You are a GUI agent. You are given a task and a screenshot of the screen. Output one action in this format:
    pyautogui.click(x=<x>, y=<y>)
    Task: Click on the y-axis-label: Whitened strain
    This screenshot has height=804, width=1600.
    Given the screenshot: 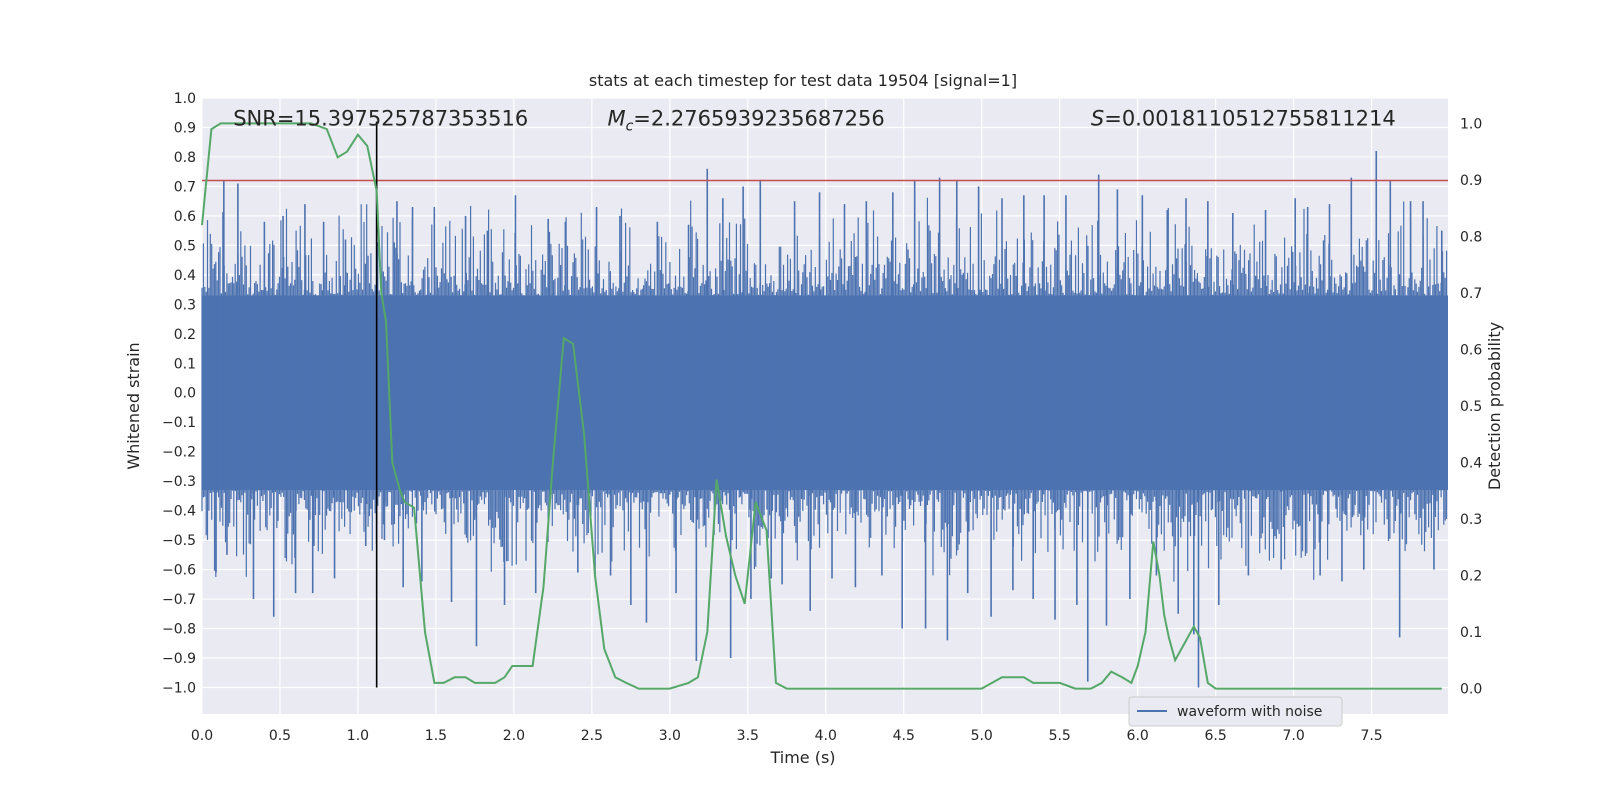 What is the action you would take?
    pyautogui.click(x=133, y=405)
    